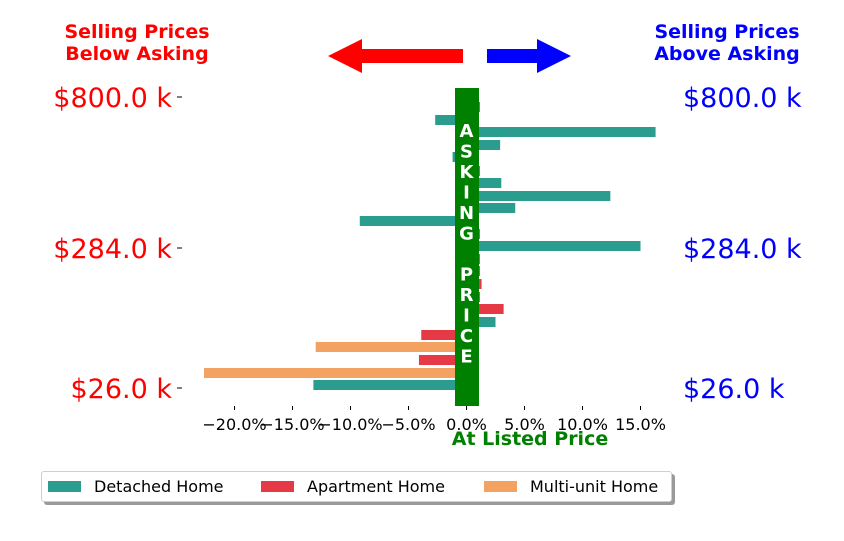 The height and width of the screenshot is (541, 844). Describe the element at coordinates (466, 213) in the screenshot. I see `band-letter: N` at that location.